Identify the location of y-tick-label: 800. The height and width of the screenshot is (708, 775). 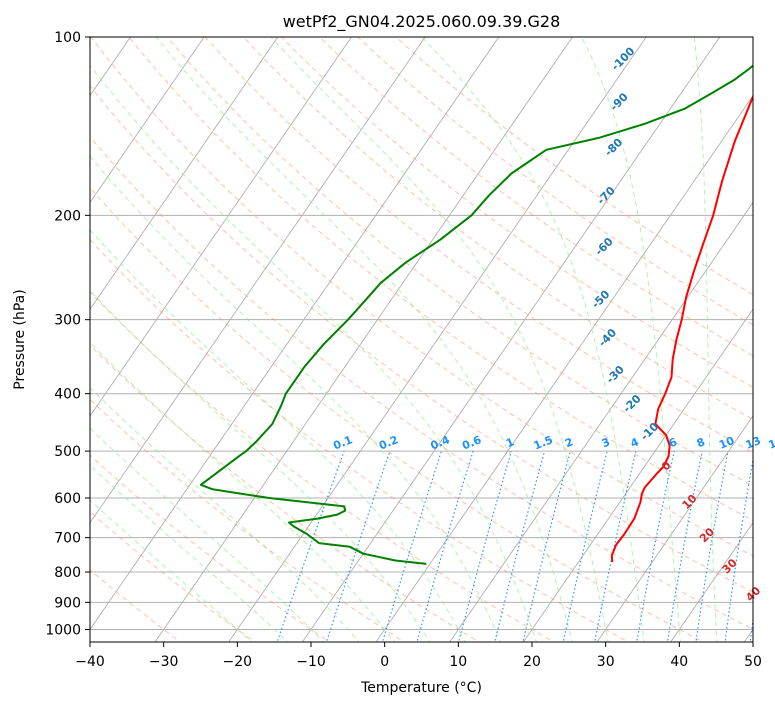
(67, 573).